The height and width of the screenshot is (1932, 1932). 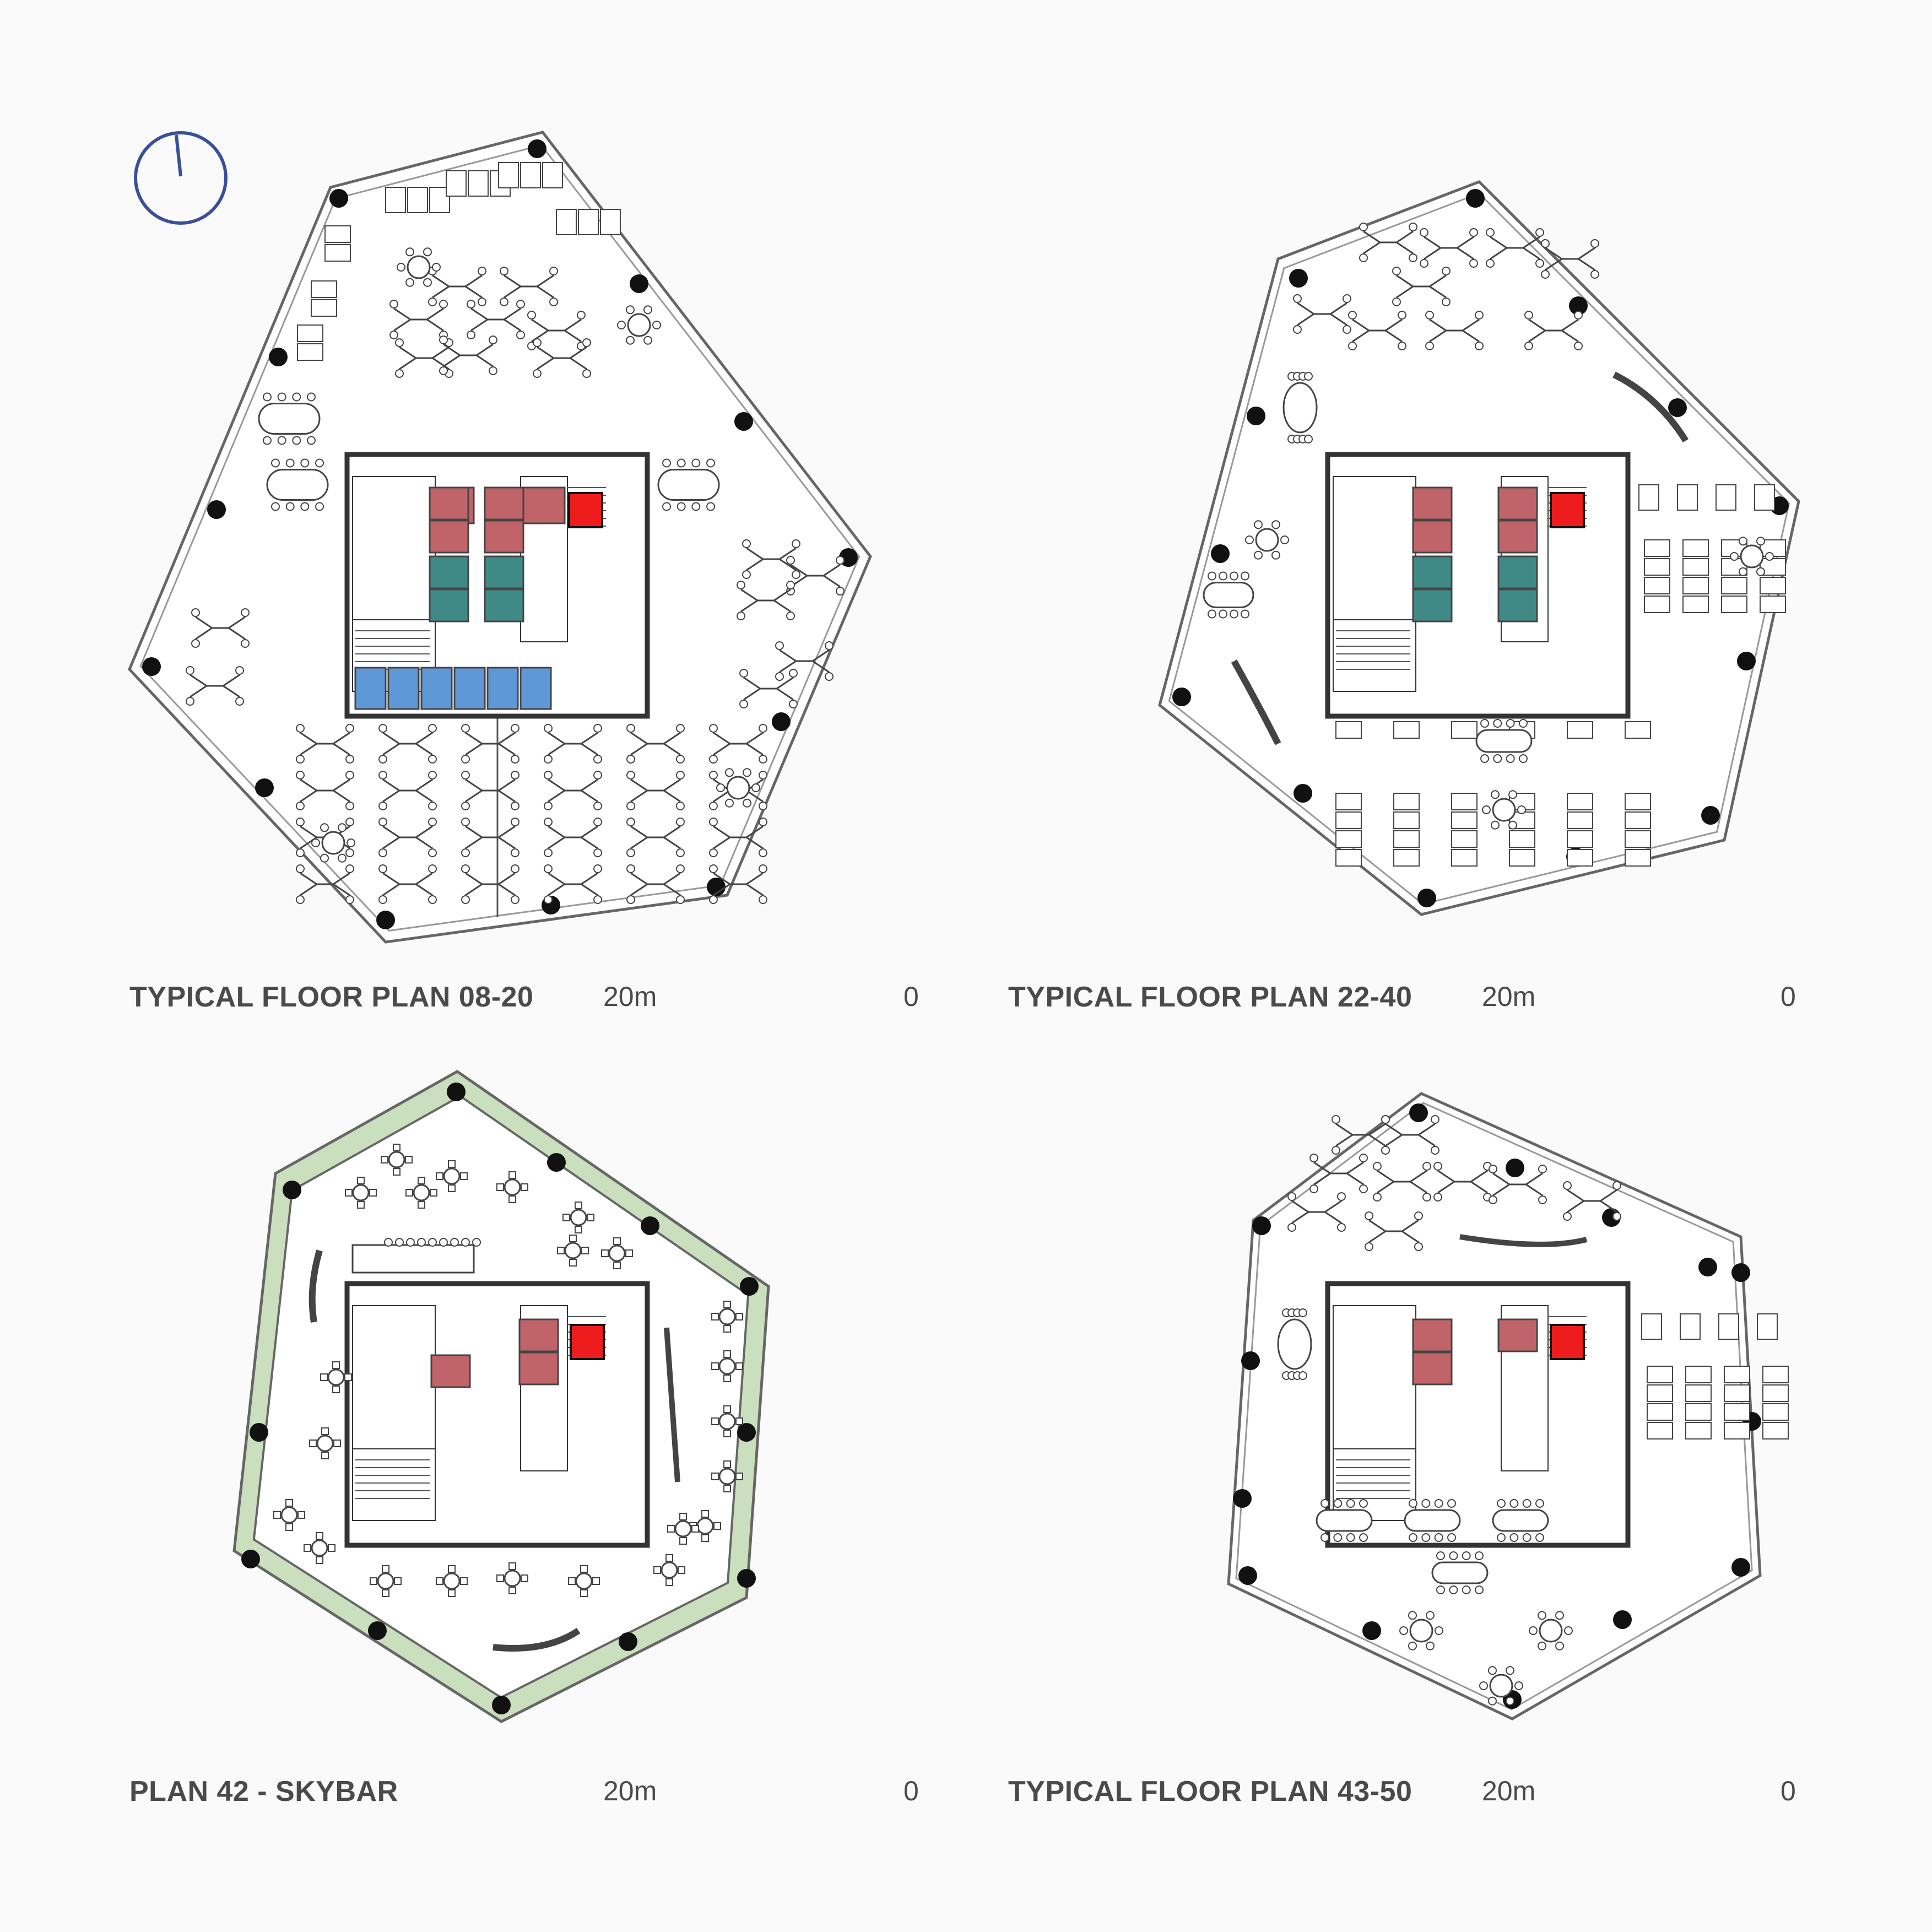 What do you see at coordinates (1210, 997) in the screenshot?
I see `plan-title-22-40: TYPICAL FLOOR PLAN 22-40` at bounding box center [1210, 997].